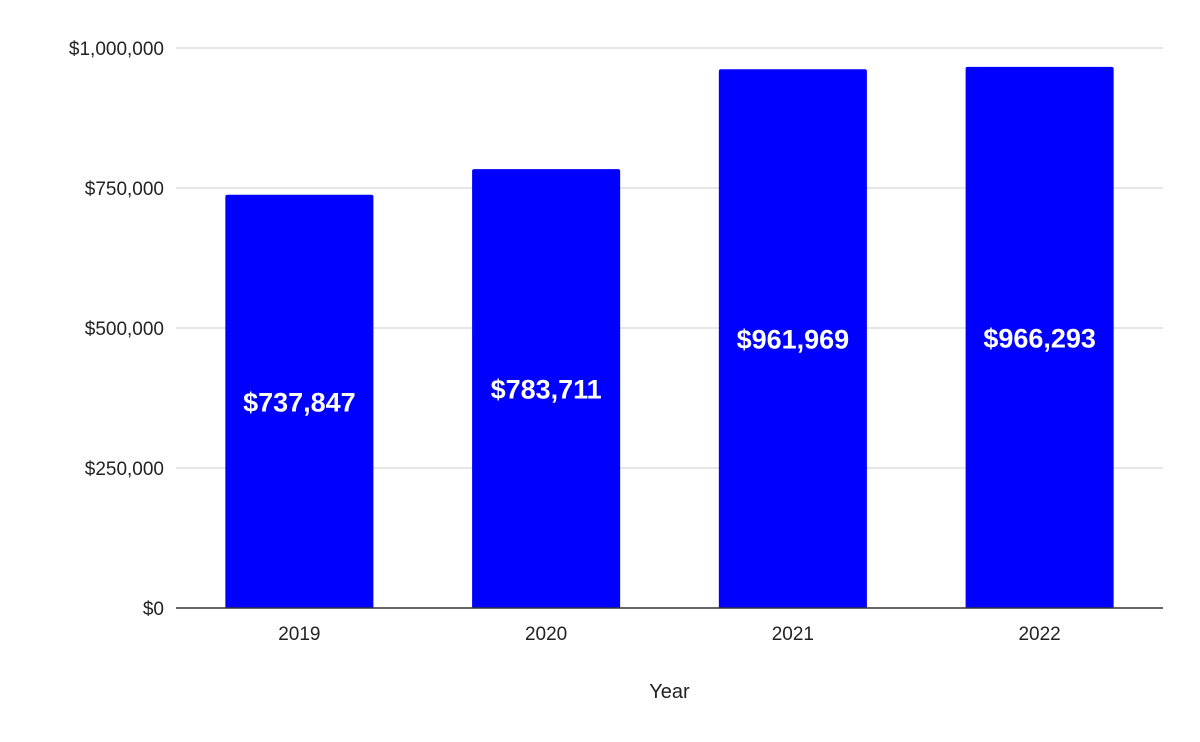 The height and width of the screenshot is (742, 1200). Describe the element at coordinates (669, 370) in the screenshot. I see `bar-data-labels: $737,847 $783,711 $961,969 $966,293` at that location.